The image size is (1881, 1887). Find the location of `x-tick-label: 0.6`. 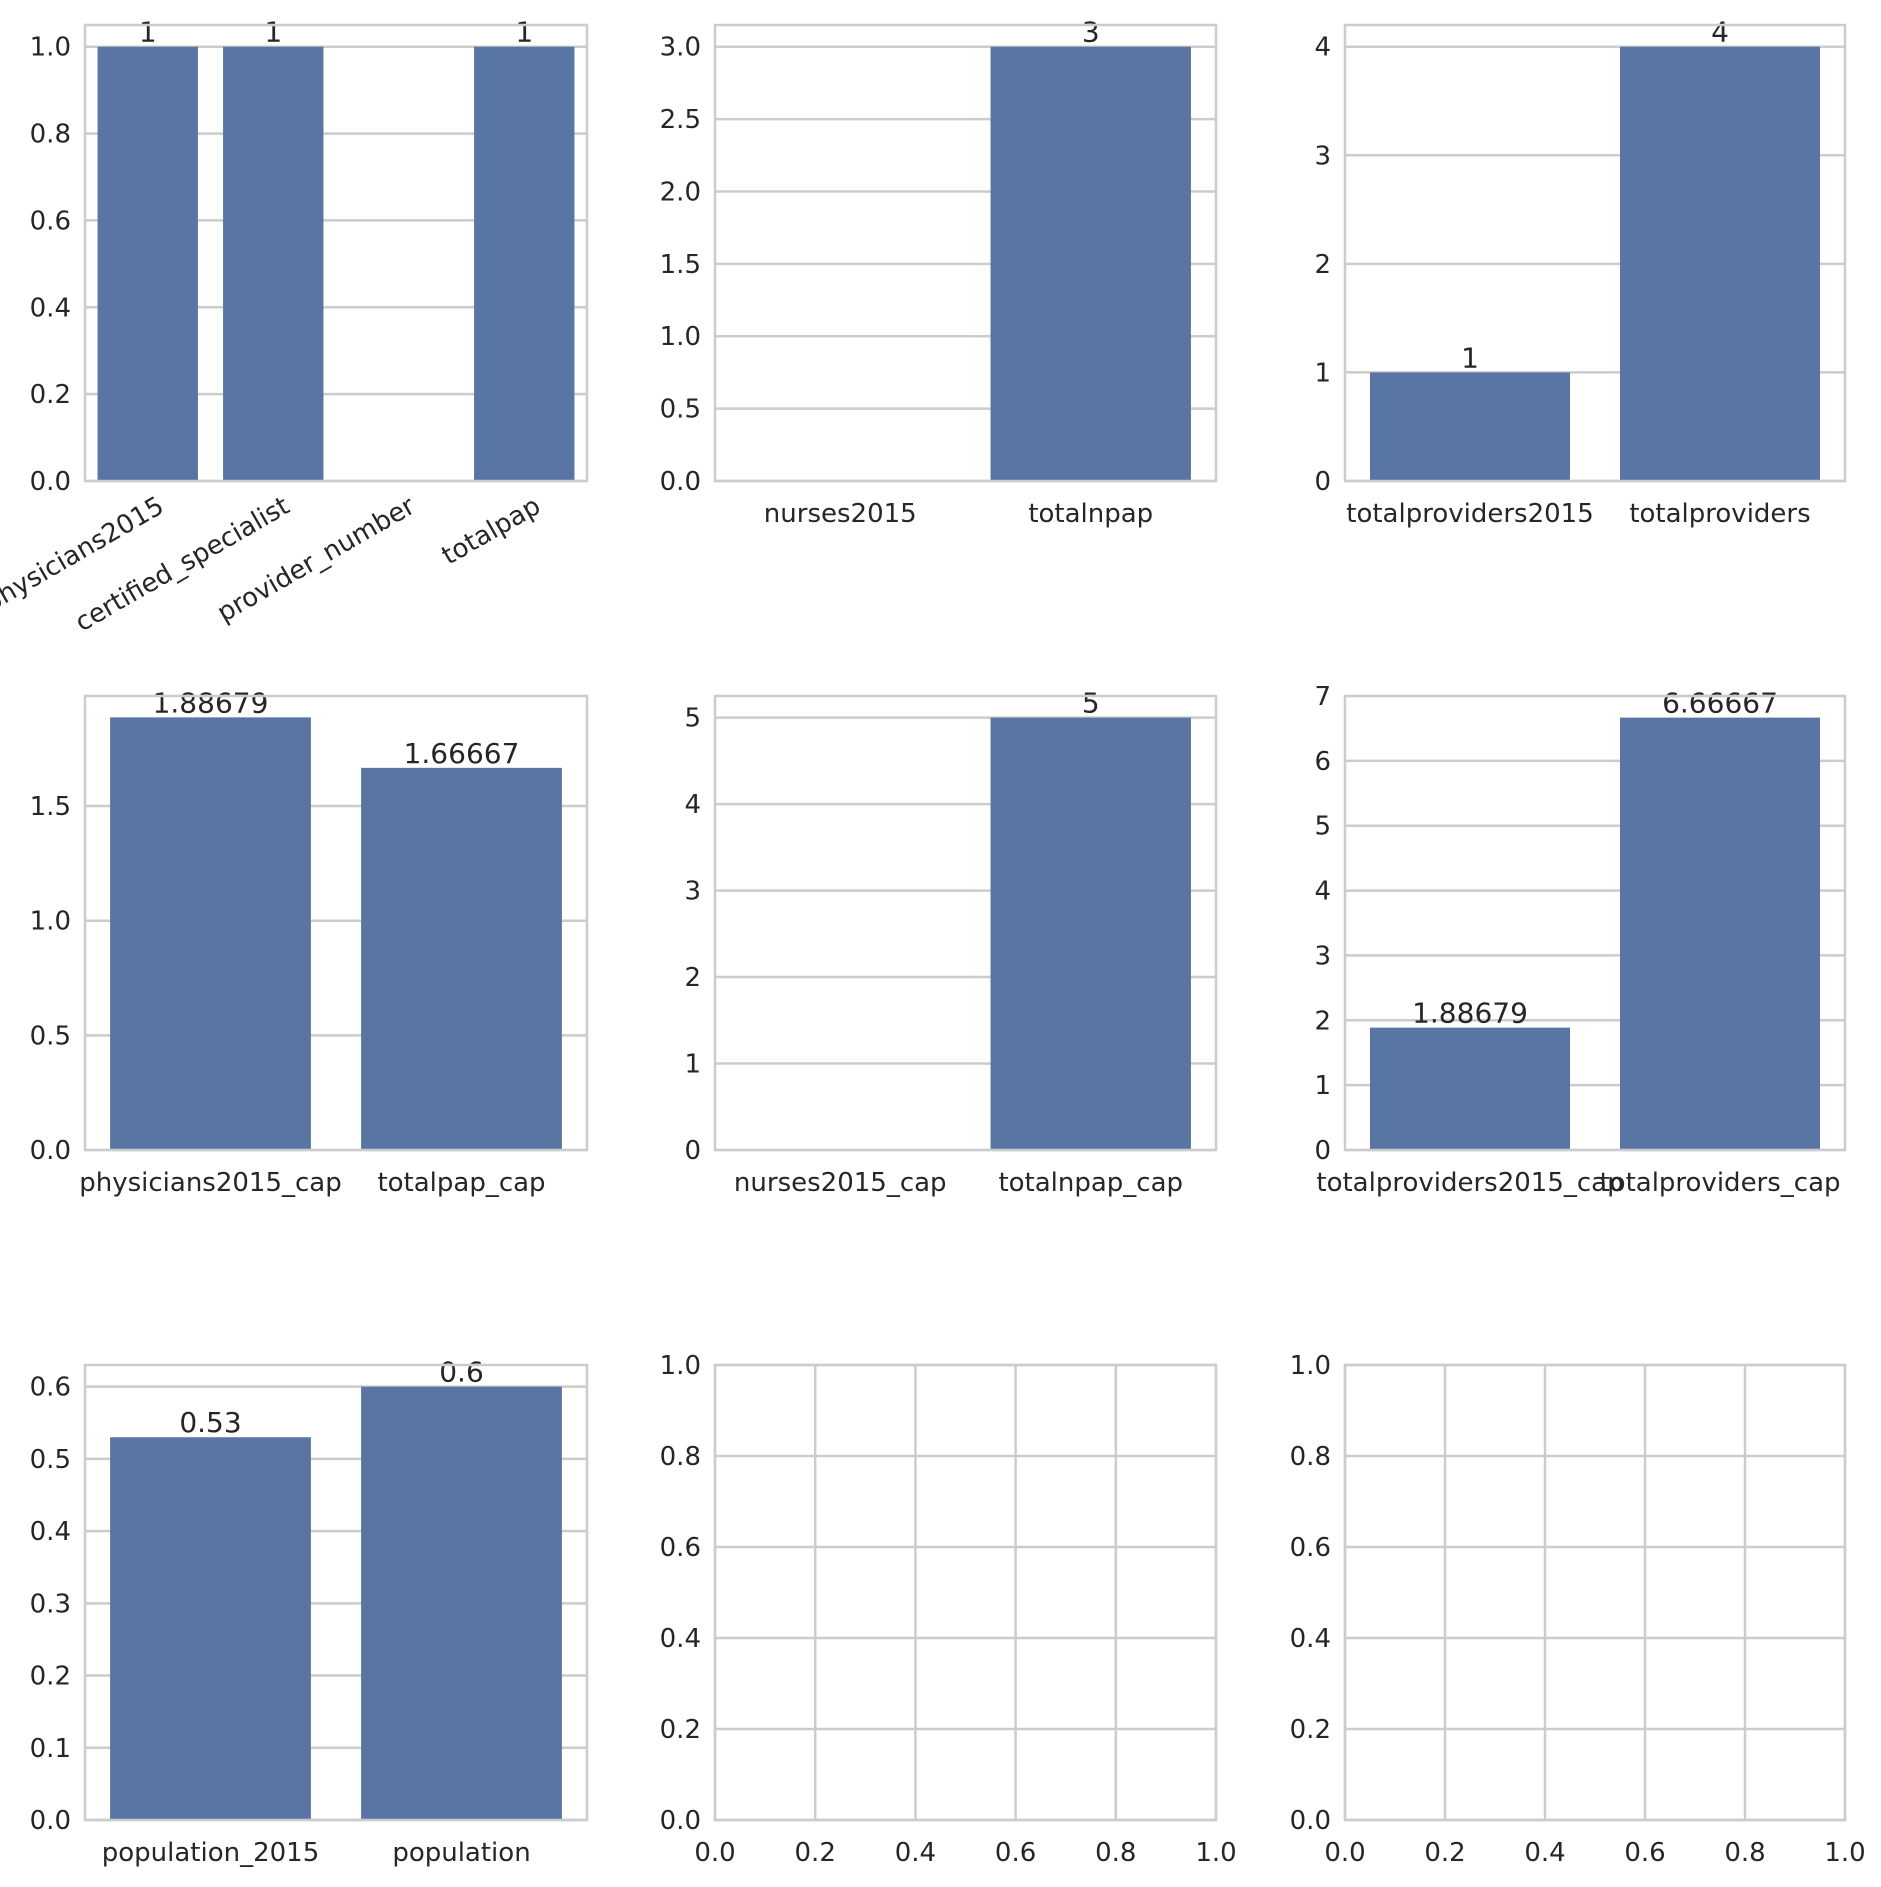

x-tick-label: 0.6 is located at coordinates (1644, 1853).